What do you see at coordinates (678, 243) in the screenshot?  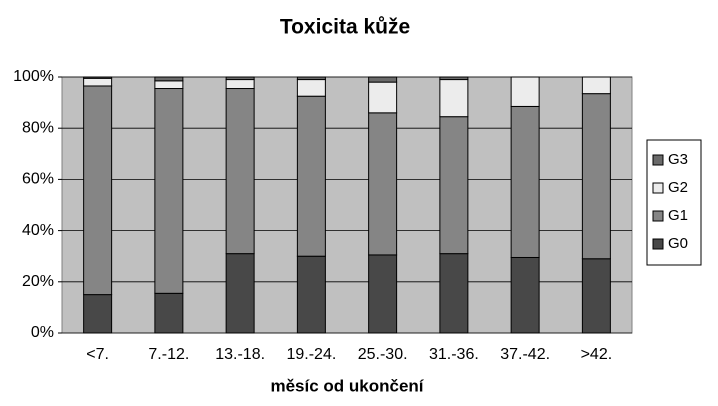 I see `legend-label: G0` at bounding box center [678, 243].